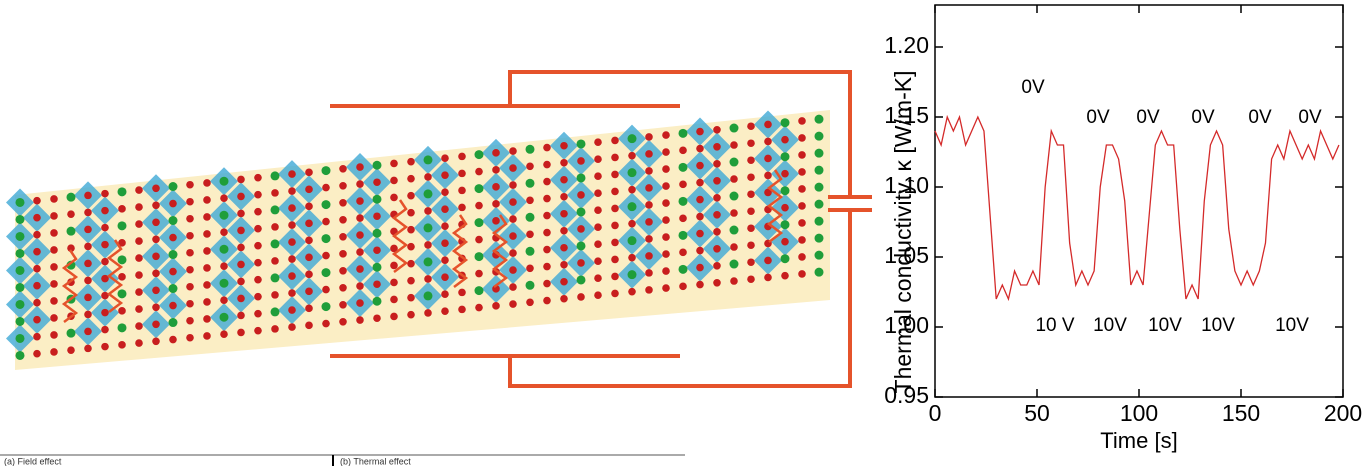 The image size is (1372, 466). Describe the element at coordinates (906, 115) in the screenshot. I see `y-tick-label: 1.15` at that location.